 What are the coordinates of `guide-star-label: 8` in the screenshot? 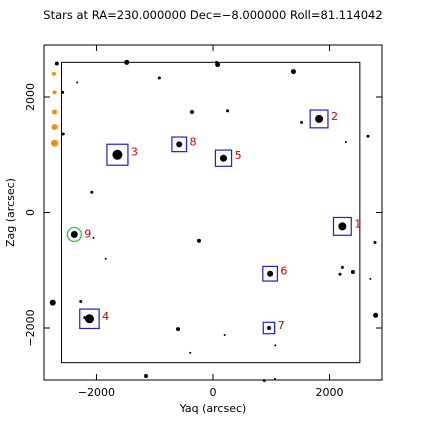 It's located at (193, 141).